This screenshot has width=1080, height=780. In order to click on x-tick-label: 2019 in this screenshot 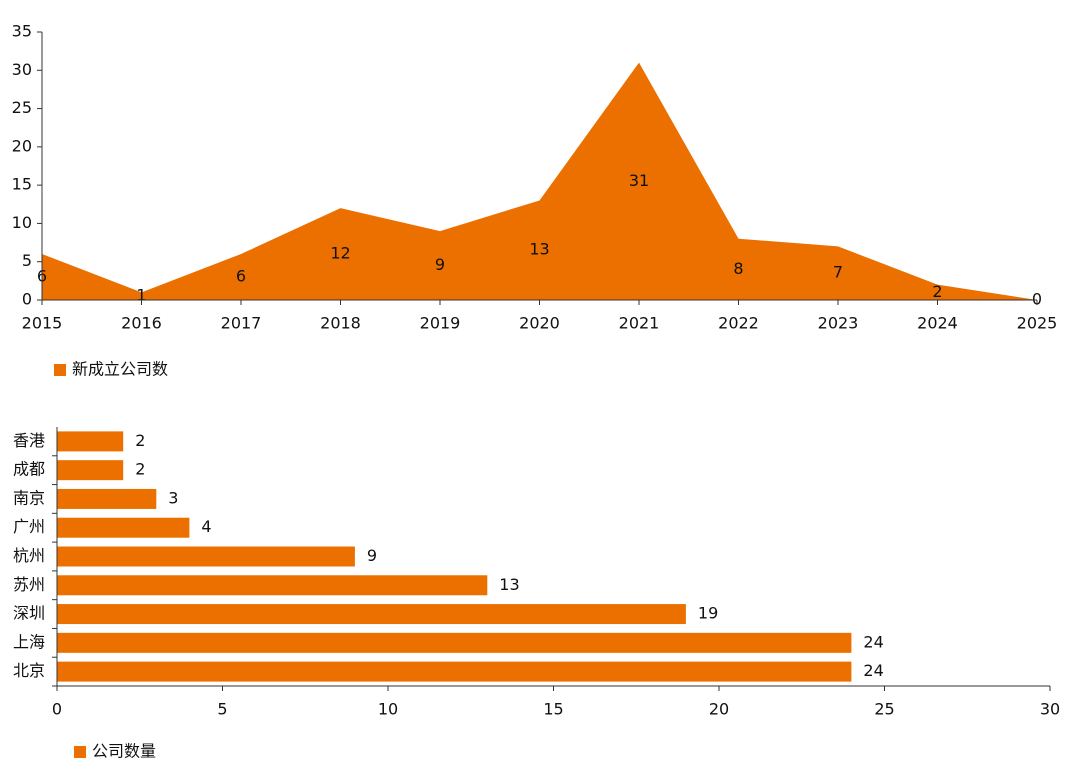, I will do `click(440, 323)`.